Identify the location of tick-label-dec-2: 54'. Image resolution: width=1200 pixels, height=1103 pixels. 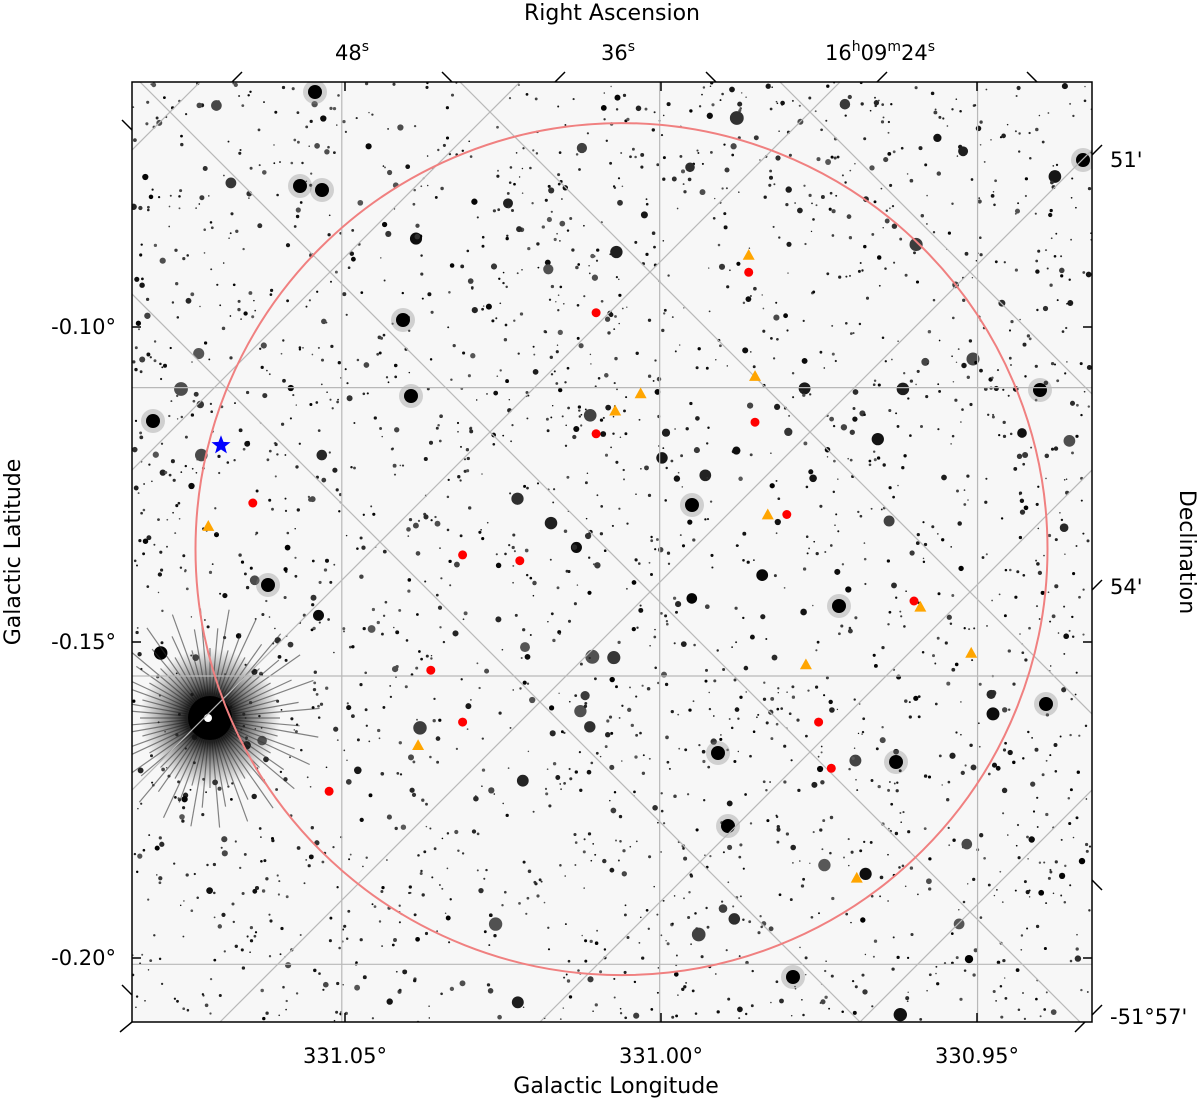
(1126, 587).